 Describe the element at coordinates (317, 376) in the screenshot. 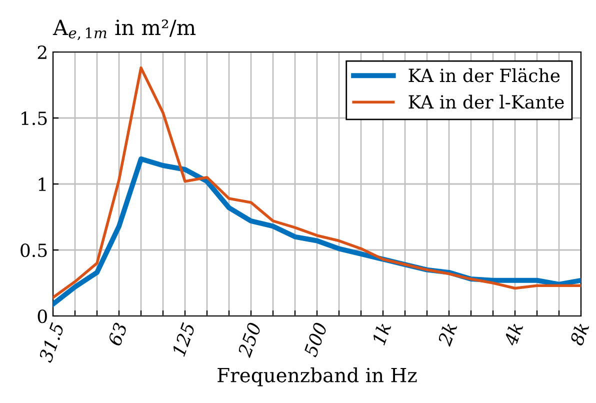

I see `x-axis-title: Frequenzband in Hz` at that location.